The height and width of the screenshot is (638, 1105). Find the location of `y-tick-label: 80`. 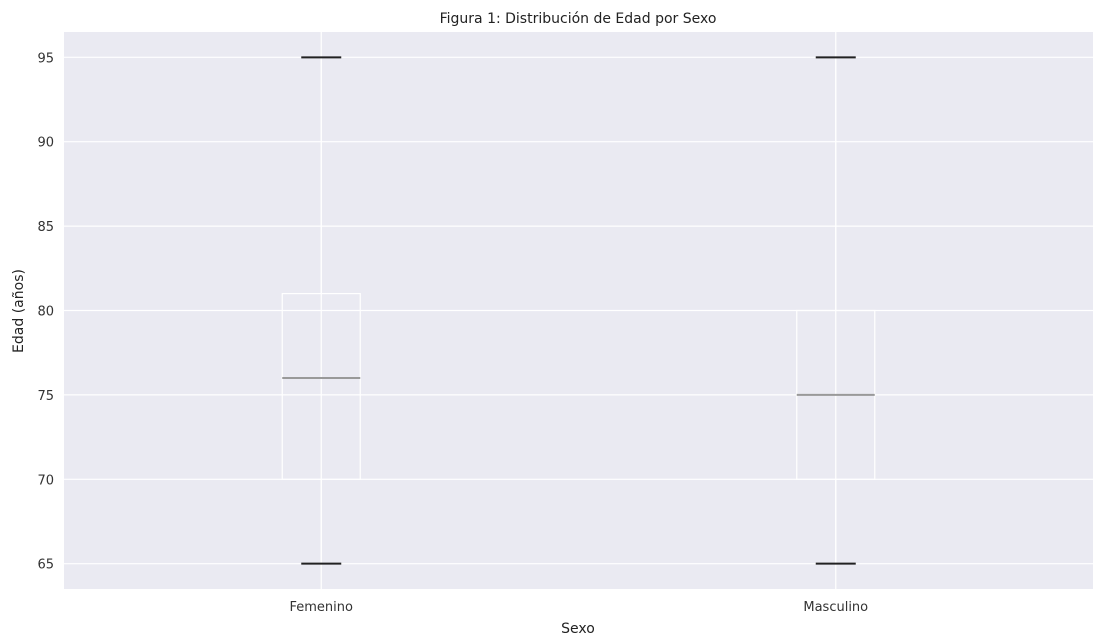

y-tick-label: 80 is located at coordinates (45, 312).